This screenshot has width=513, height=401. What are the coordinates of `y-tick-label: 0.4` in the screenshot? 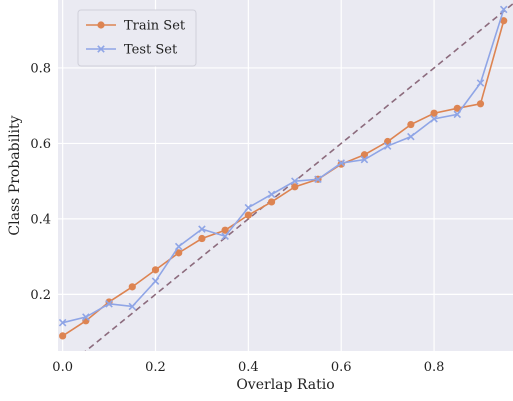 It's located at (40, 219).